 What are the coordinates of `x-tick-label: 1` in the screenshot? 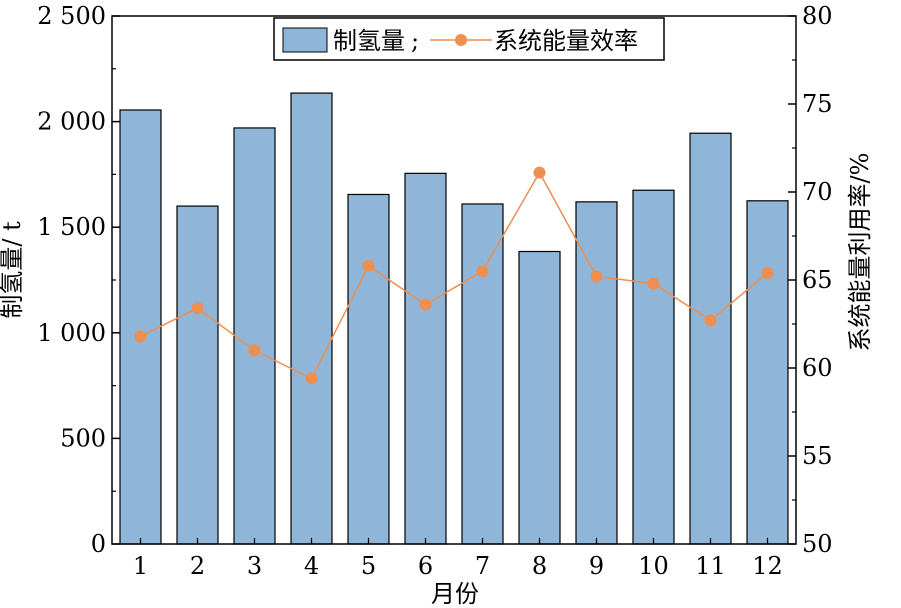 It's located at (140, 566).